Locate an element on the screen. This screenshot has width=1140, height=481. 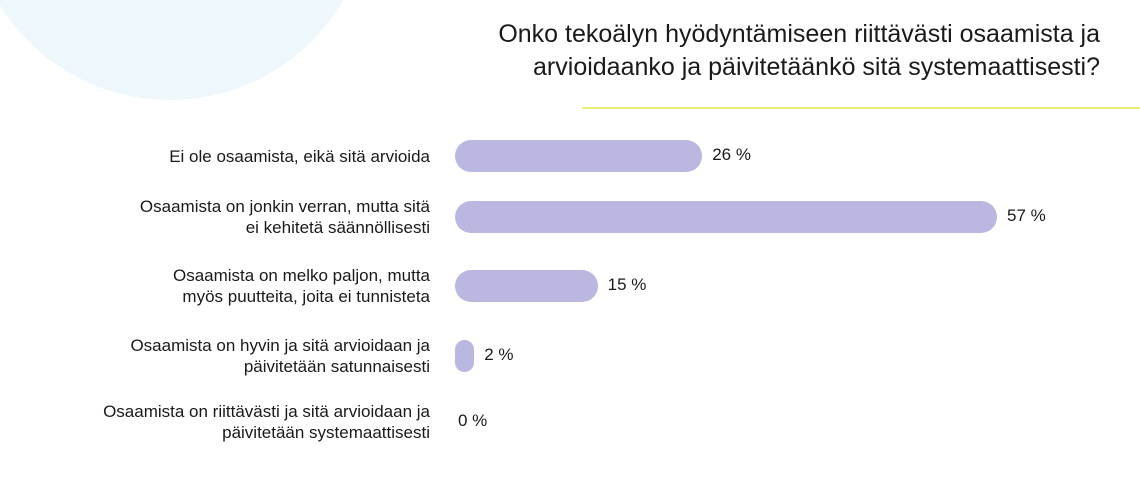
background-circle is located at coordinates (185, 50).